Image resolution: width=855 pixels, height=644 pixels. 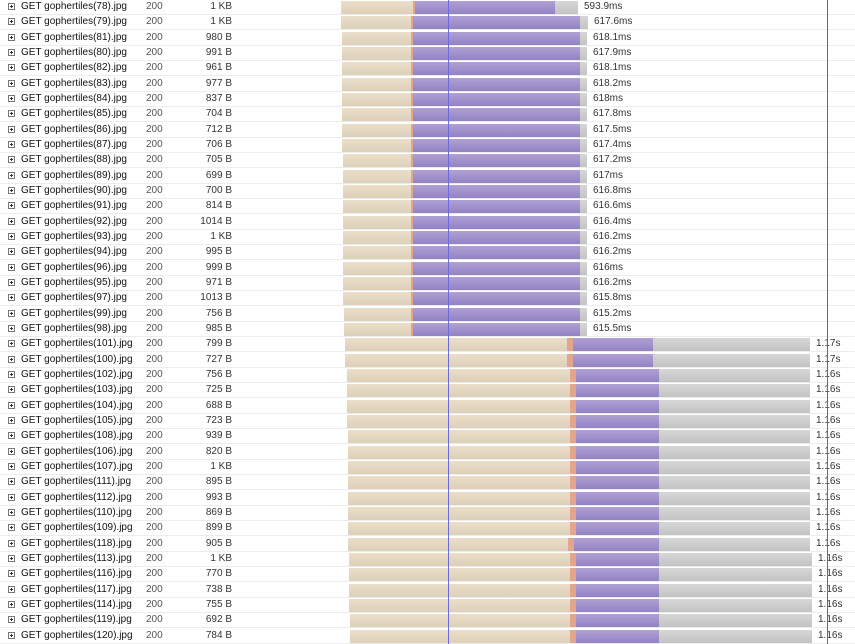 What do you see at coordinates (427, 636) in the screenshot?
I see `table-row: GET gophertiles(120).jpg 200 784 B 1.16s` at bounding box center [427, 636].